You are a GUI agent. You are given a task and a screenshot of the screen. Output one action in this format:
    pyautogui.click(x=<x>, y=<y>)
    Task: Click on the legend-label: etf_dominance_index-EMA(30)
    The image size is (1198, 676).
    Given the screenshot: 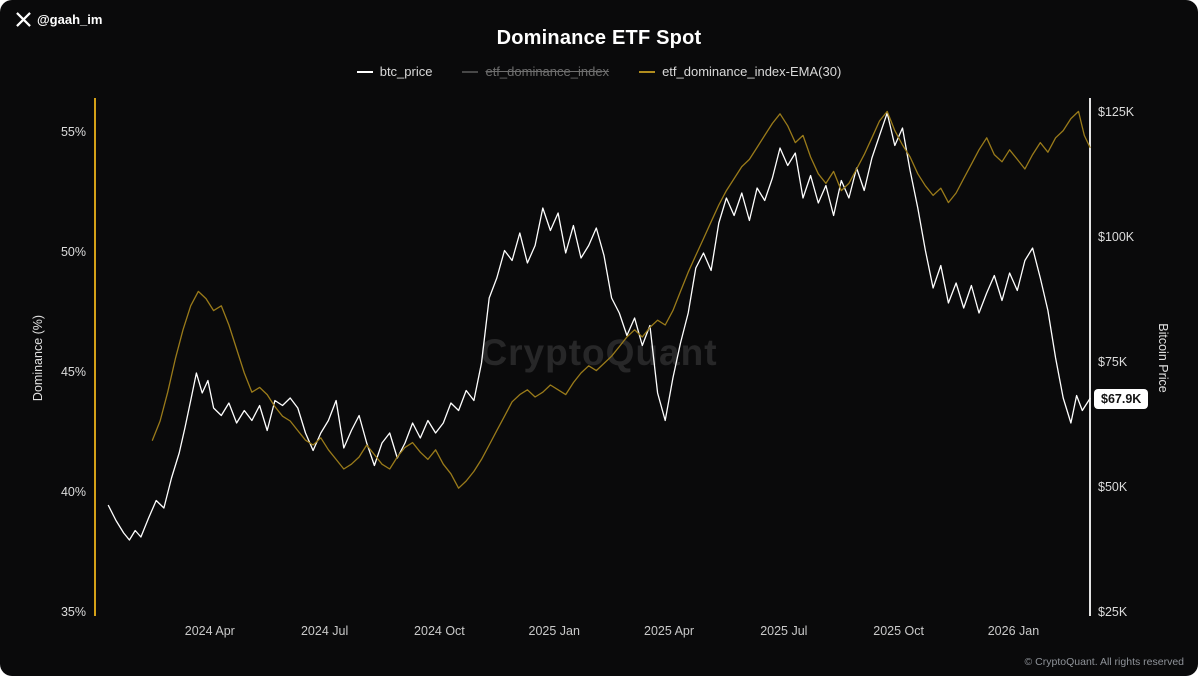 What is the action you would take?
    pyautogui.click(x=752, y=71)
    